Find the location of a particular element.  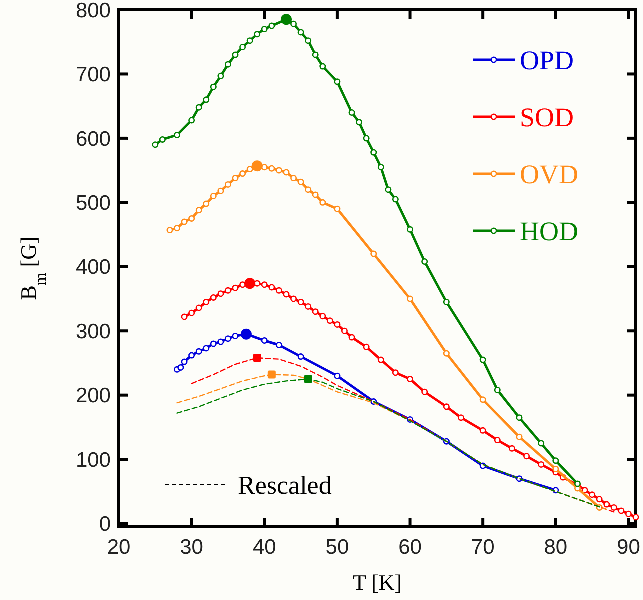

x-tick-label: 20 is located at coordinates (119, 547).